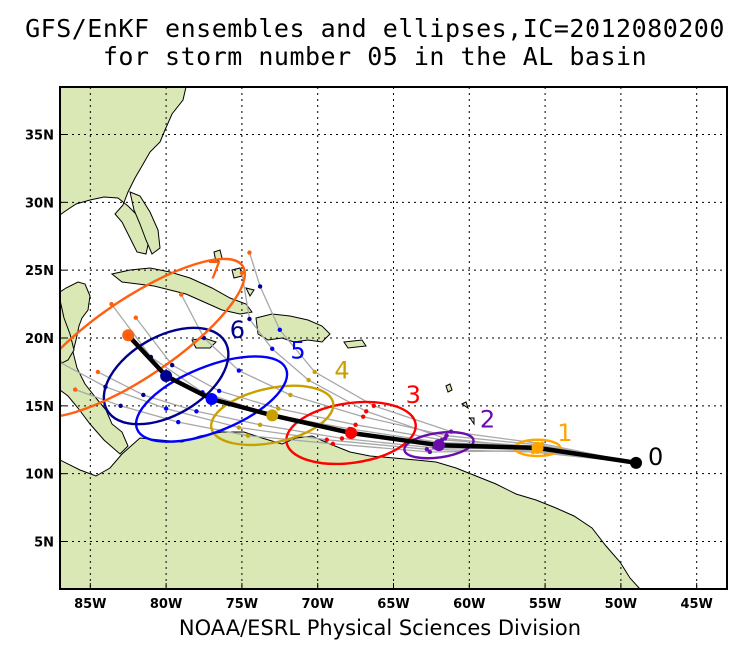 The height and width of the screenshot is (652, 750). Describe the element at coordinates (145, 223) in the screenshot. I see `florida-land` at that location.